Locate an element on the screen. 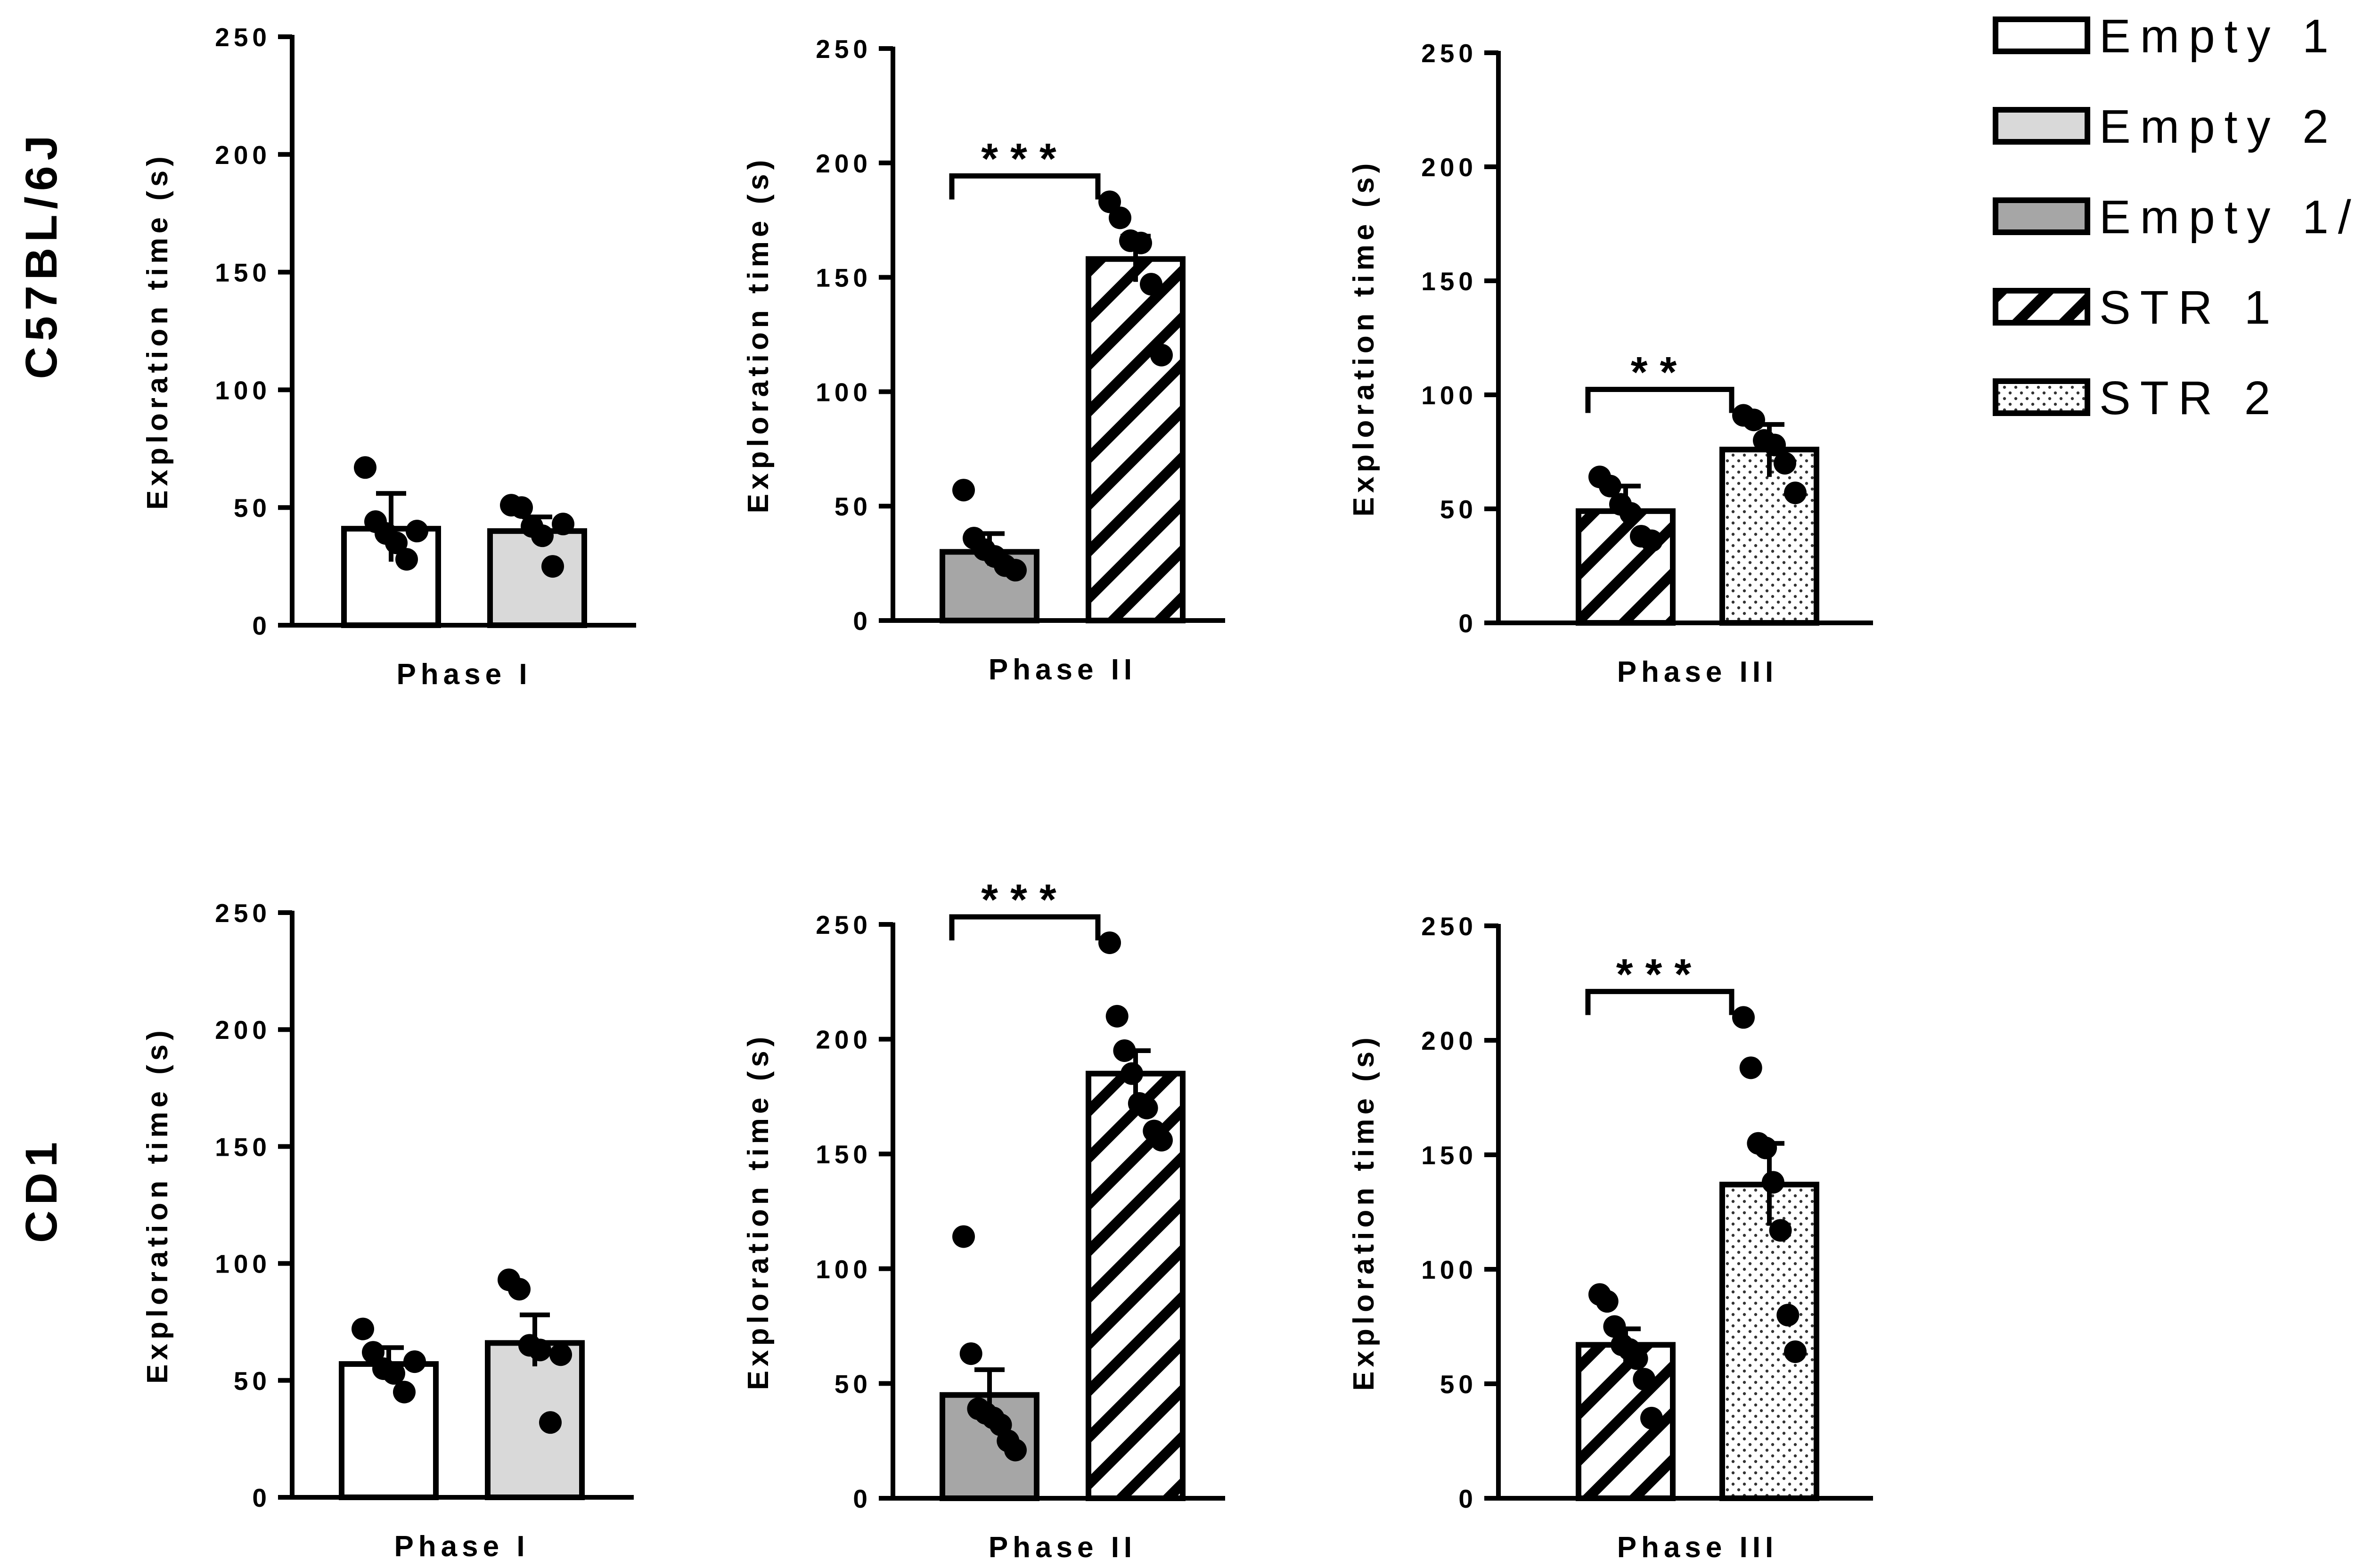 This screenshot has width=2356, height=1568. legend-label-empty-2: Empty 2 is located at coordinates (2218, 126).